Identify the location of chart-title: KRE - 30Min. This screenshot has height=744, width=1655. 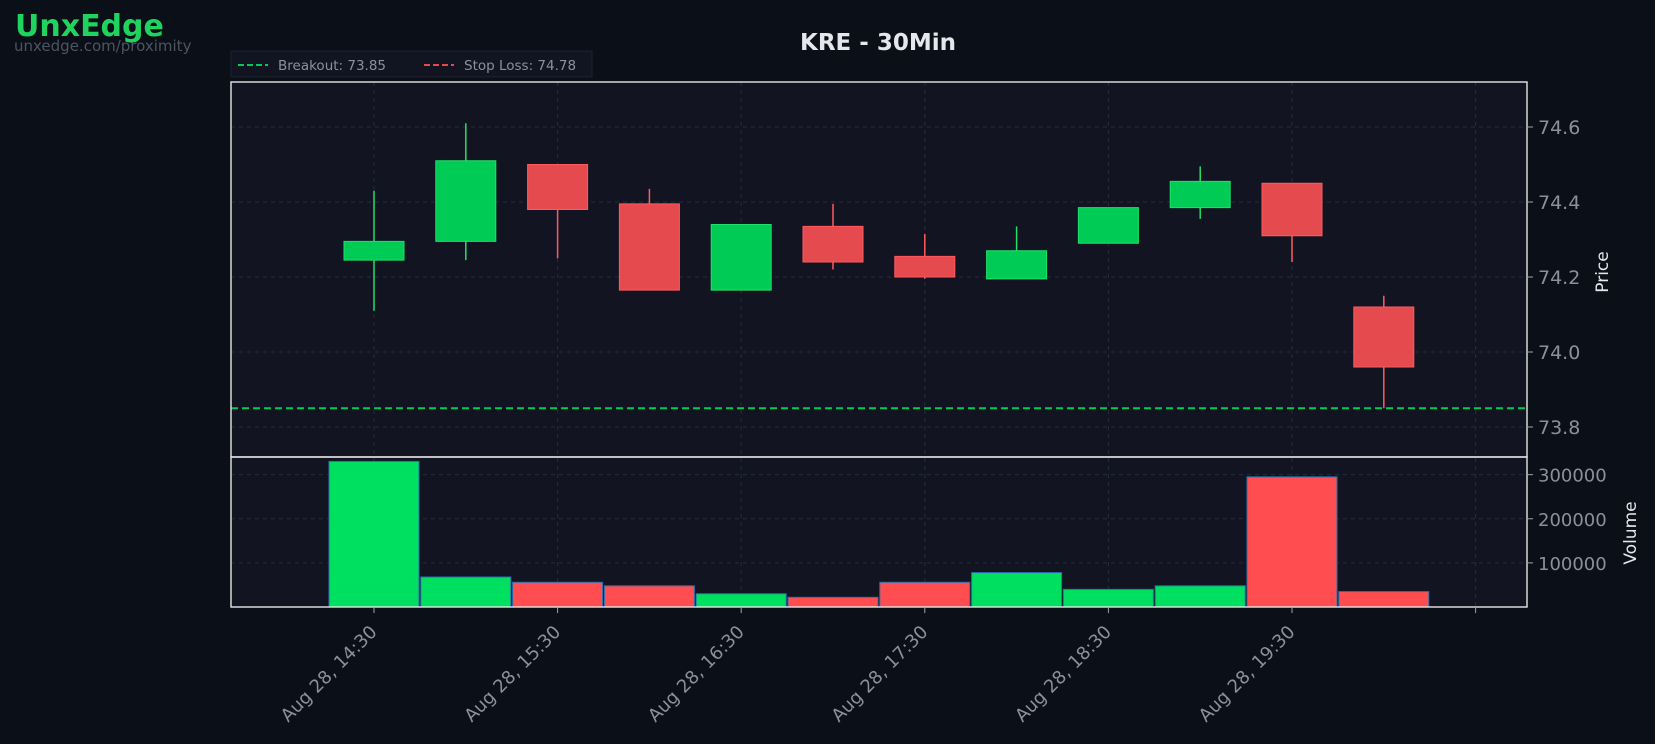
(878, 43).